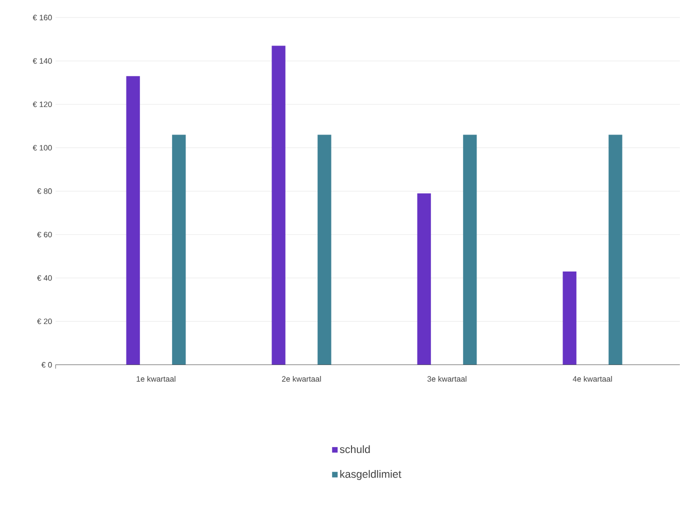 The height and width of the screenshot is (505, 680). I want to click on legend-label: schuld, so click(355, 449).